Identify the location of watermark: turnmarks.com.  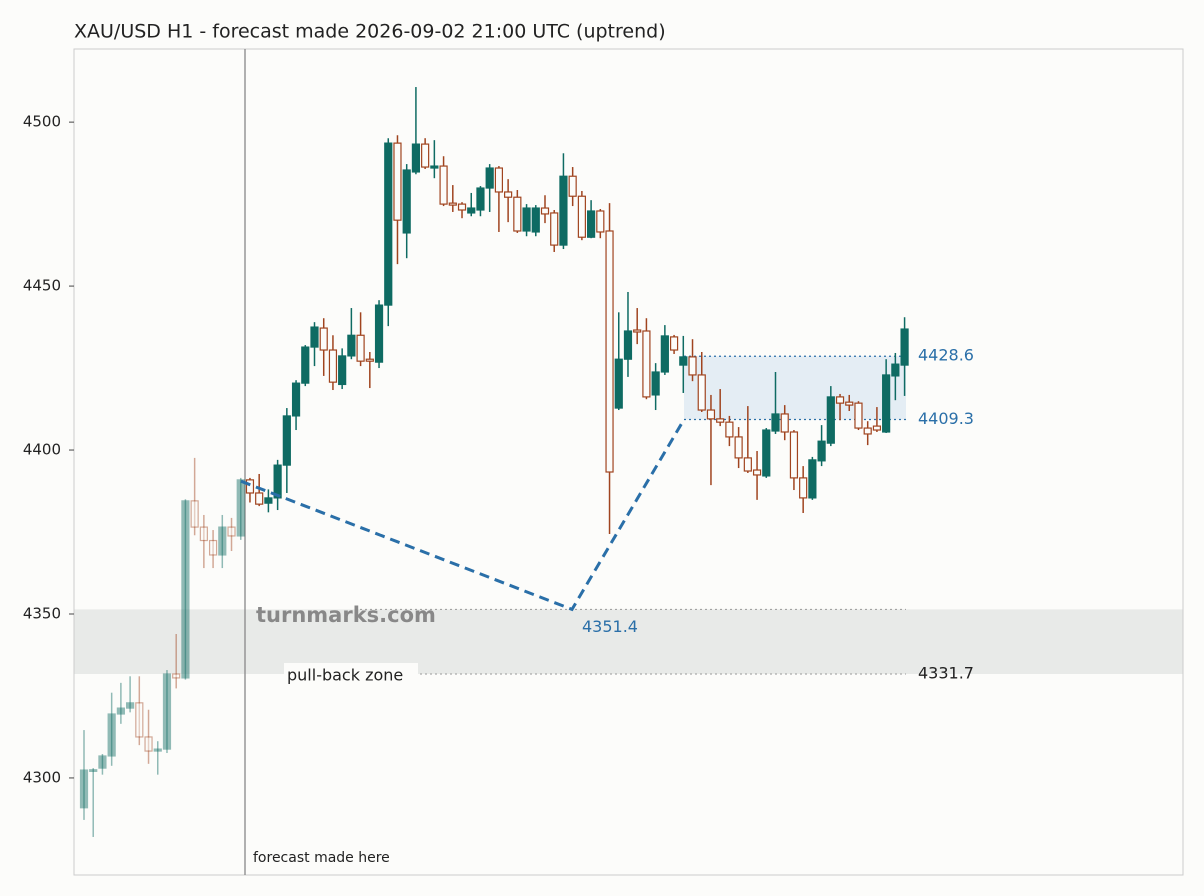
(346, 615).